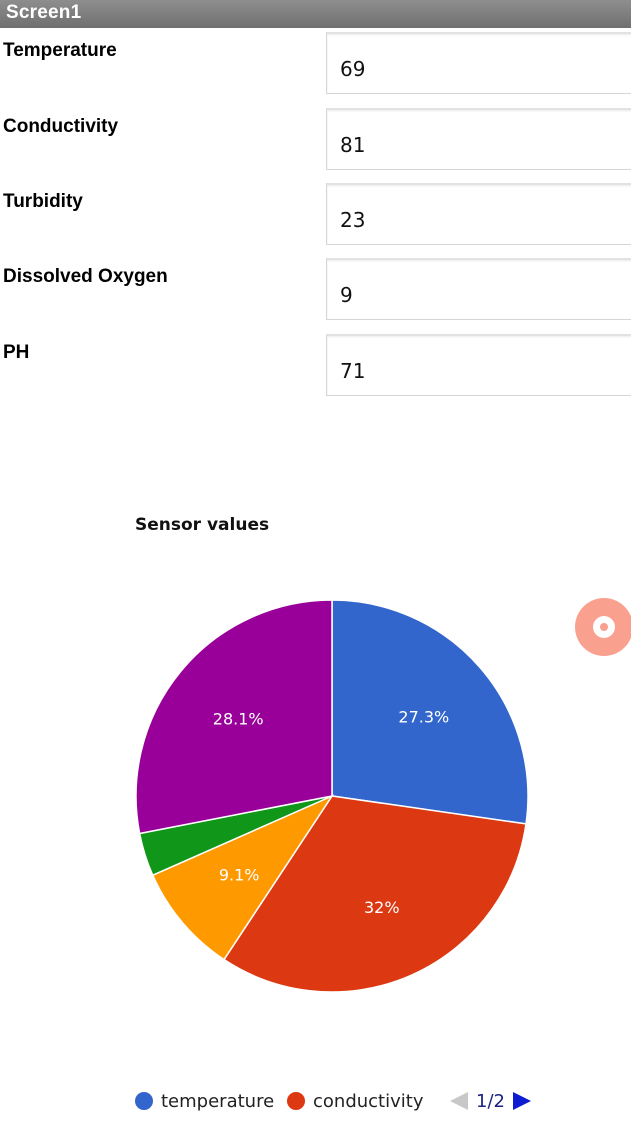 Image resolution: width=631 pixels, height=1143 pixels. I want to click on turbidity-label: Turbidity, so click(43, 201).